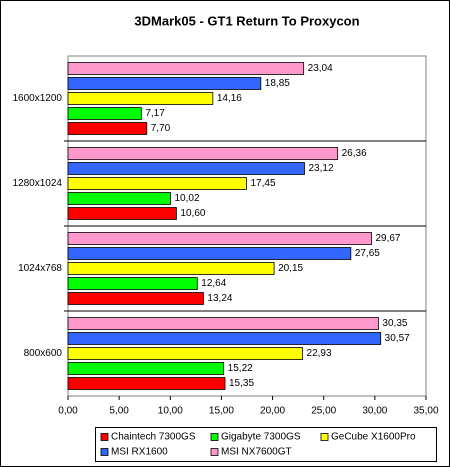 The height and width of the screenshot is (467, 450). What do you see at coordinates (425, 411) in the screenshot?
I see `x-tick-label: 35,00` at bounding box center [425, 411].